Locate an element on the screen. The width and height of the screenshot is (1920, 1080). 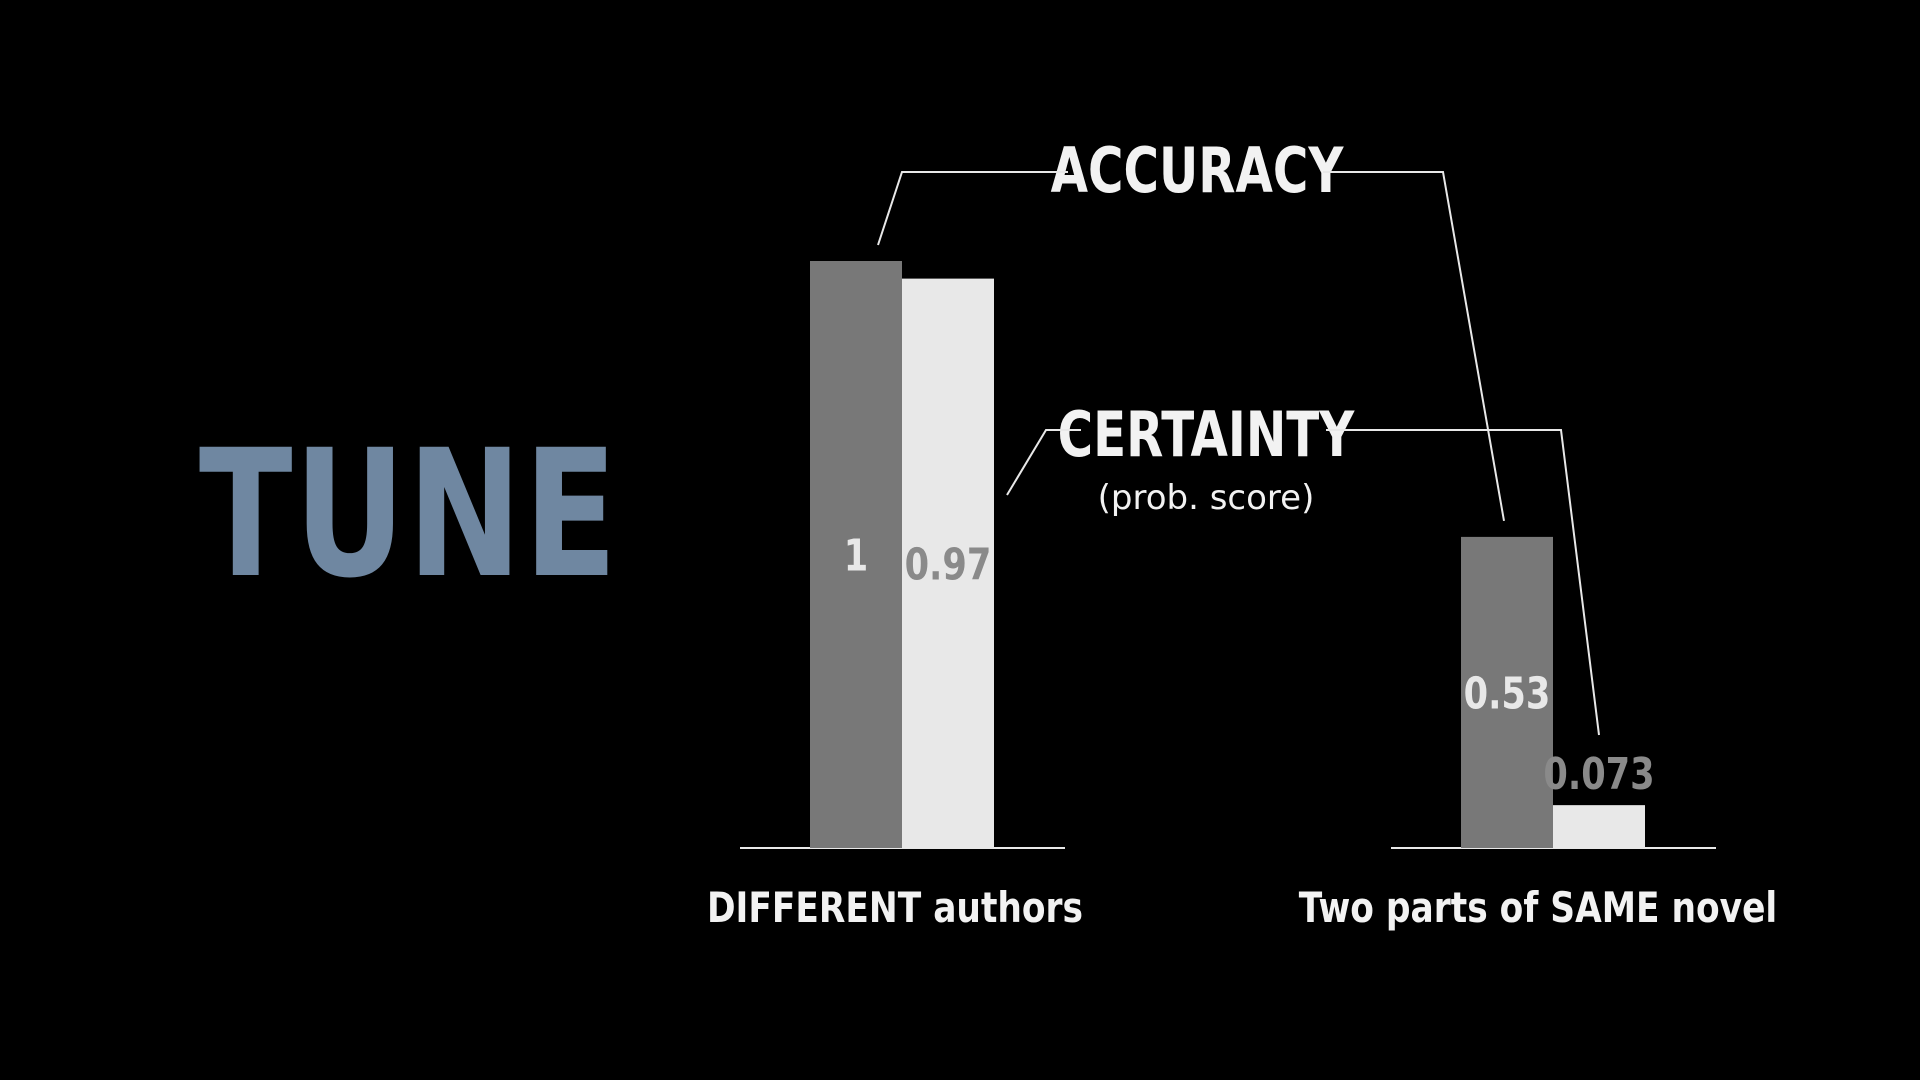
value-label-accuracy-1: 0.53 is located at coordinates (1507, 694).